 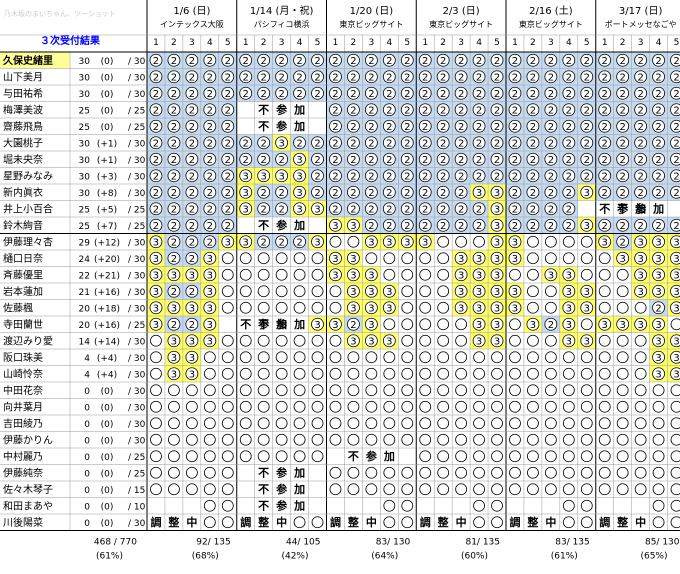 I want to click on fusanka-mark: 加, so click(x=299, y=324).